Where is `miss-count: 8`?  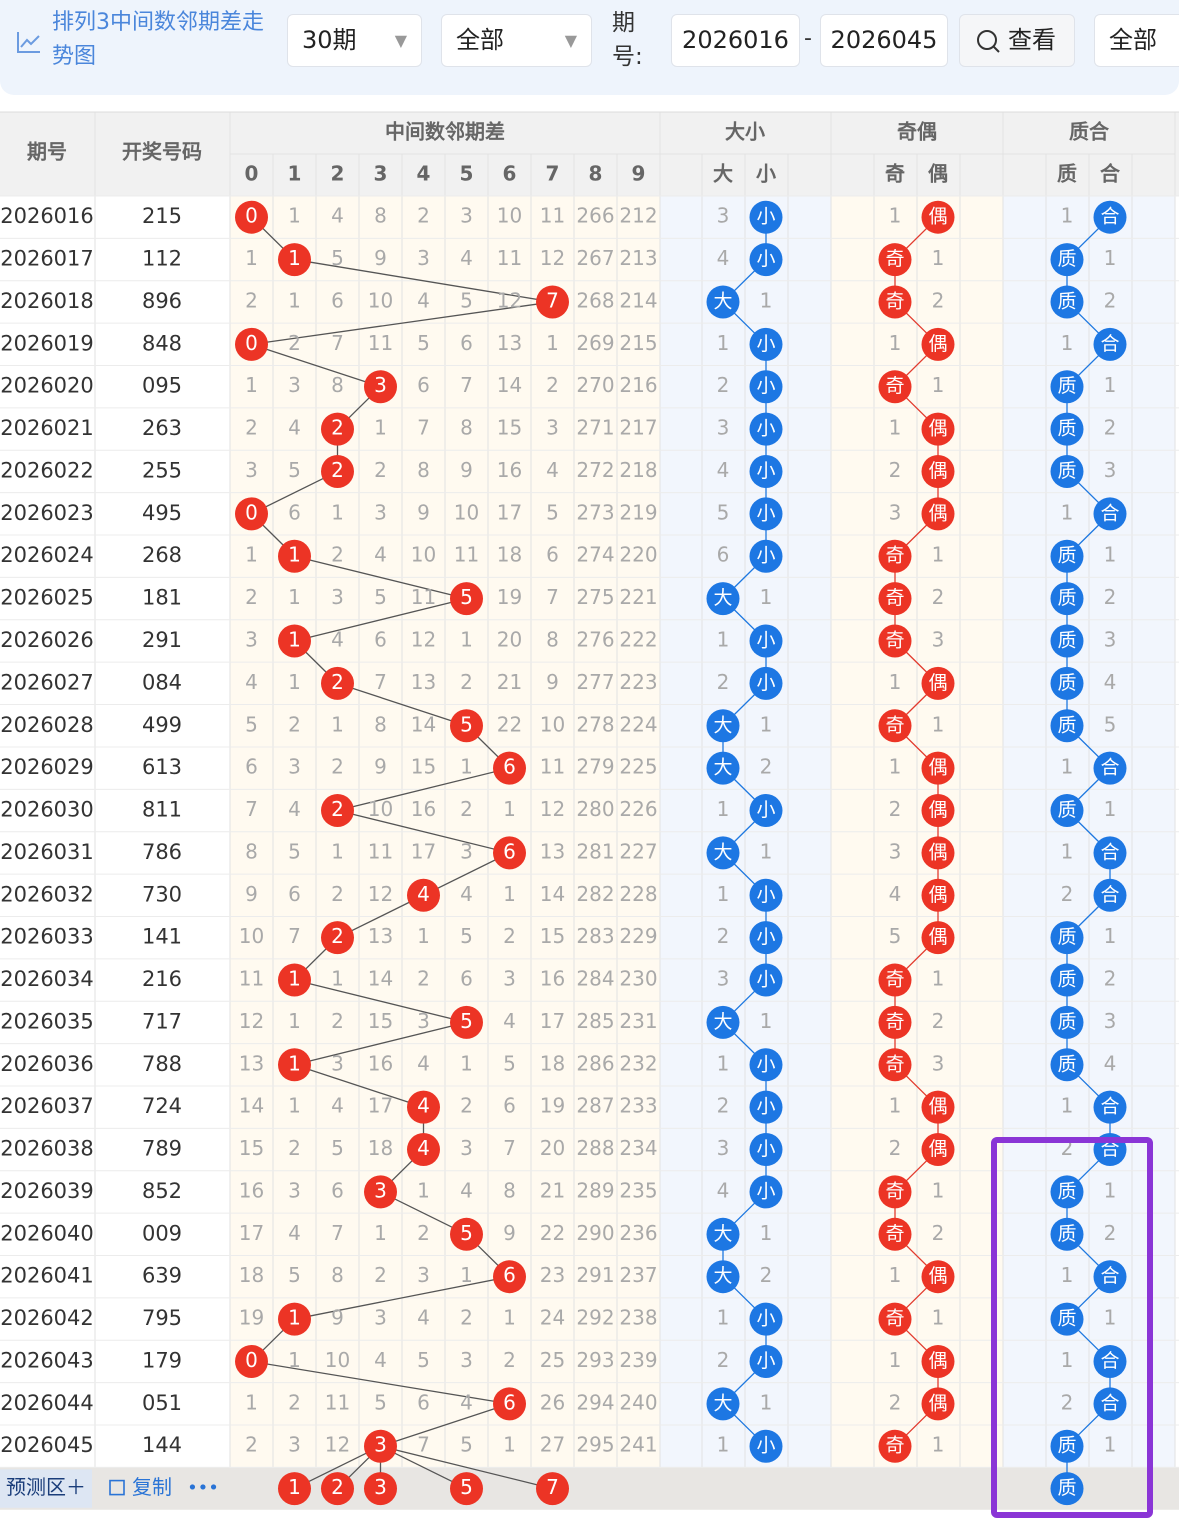
miss-count: 8 is located at coordinates (423, 470).